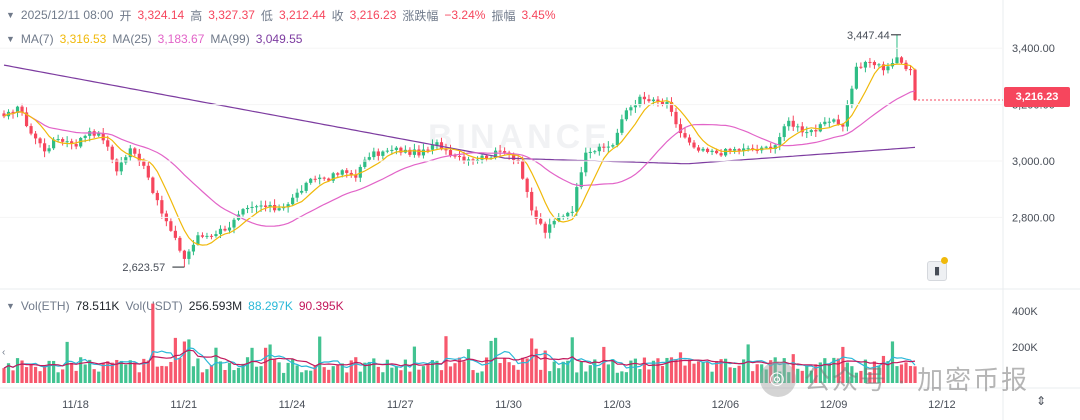 Image resolution: width=1080 pixels, height=420 pixels. Describe the element at coordinates (834, 405) in the screenshot. I see `time-tick-label: 12/09` at that location.